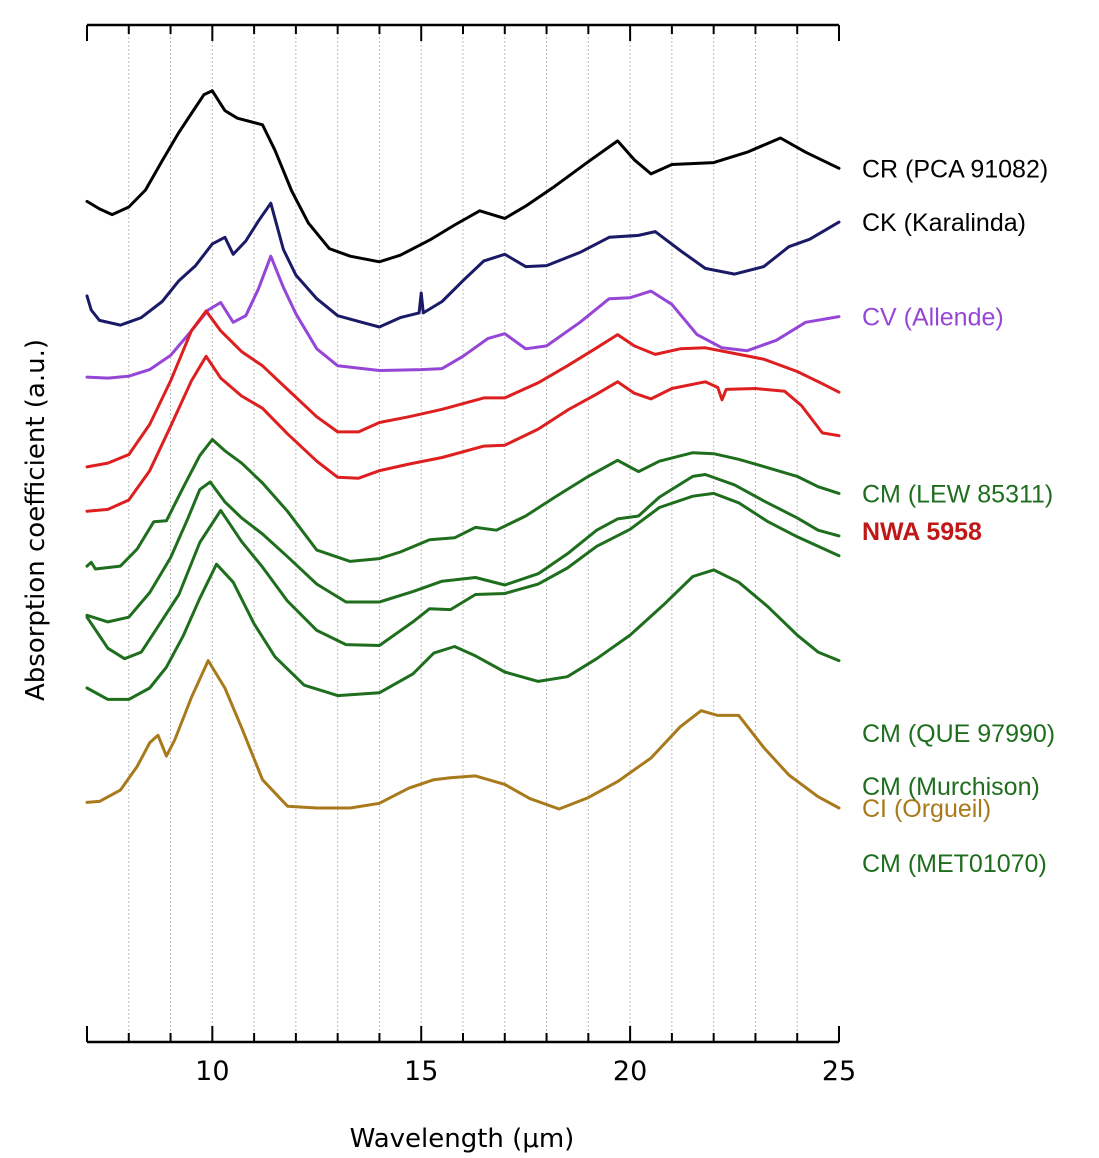 The width and height of the screenshot is (1099, 1158). Describe the element at coordinates (630, 1071) in the screenshot. I see `x-tick-label: 20` at that location.